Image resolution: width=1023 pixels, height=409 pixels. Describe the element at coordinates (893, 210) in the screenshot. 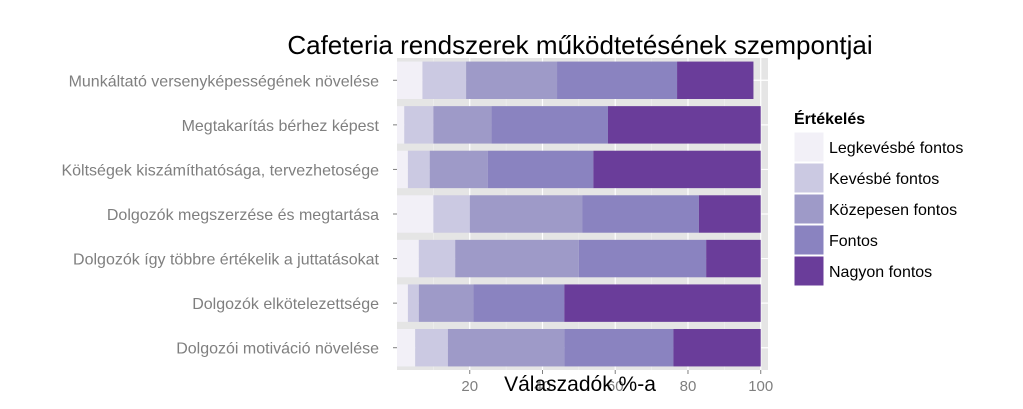

I see `legend-label: Közepesen fontos` at that location.